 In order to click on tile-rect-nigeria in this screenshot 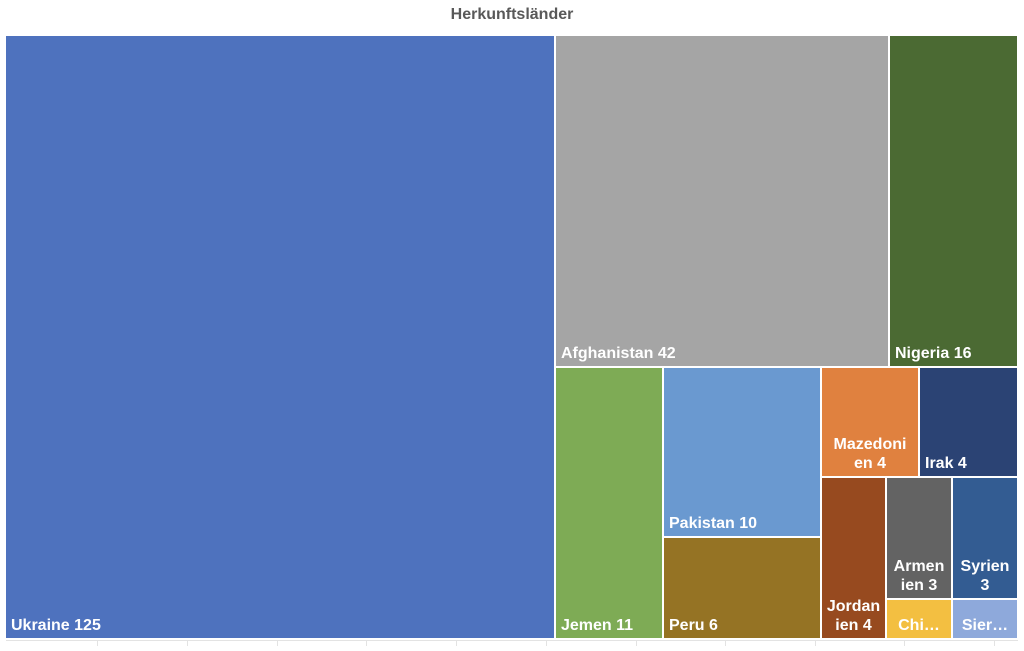, I will do `click(953, 201)`.